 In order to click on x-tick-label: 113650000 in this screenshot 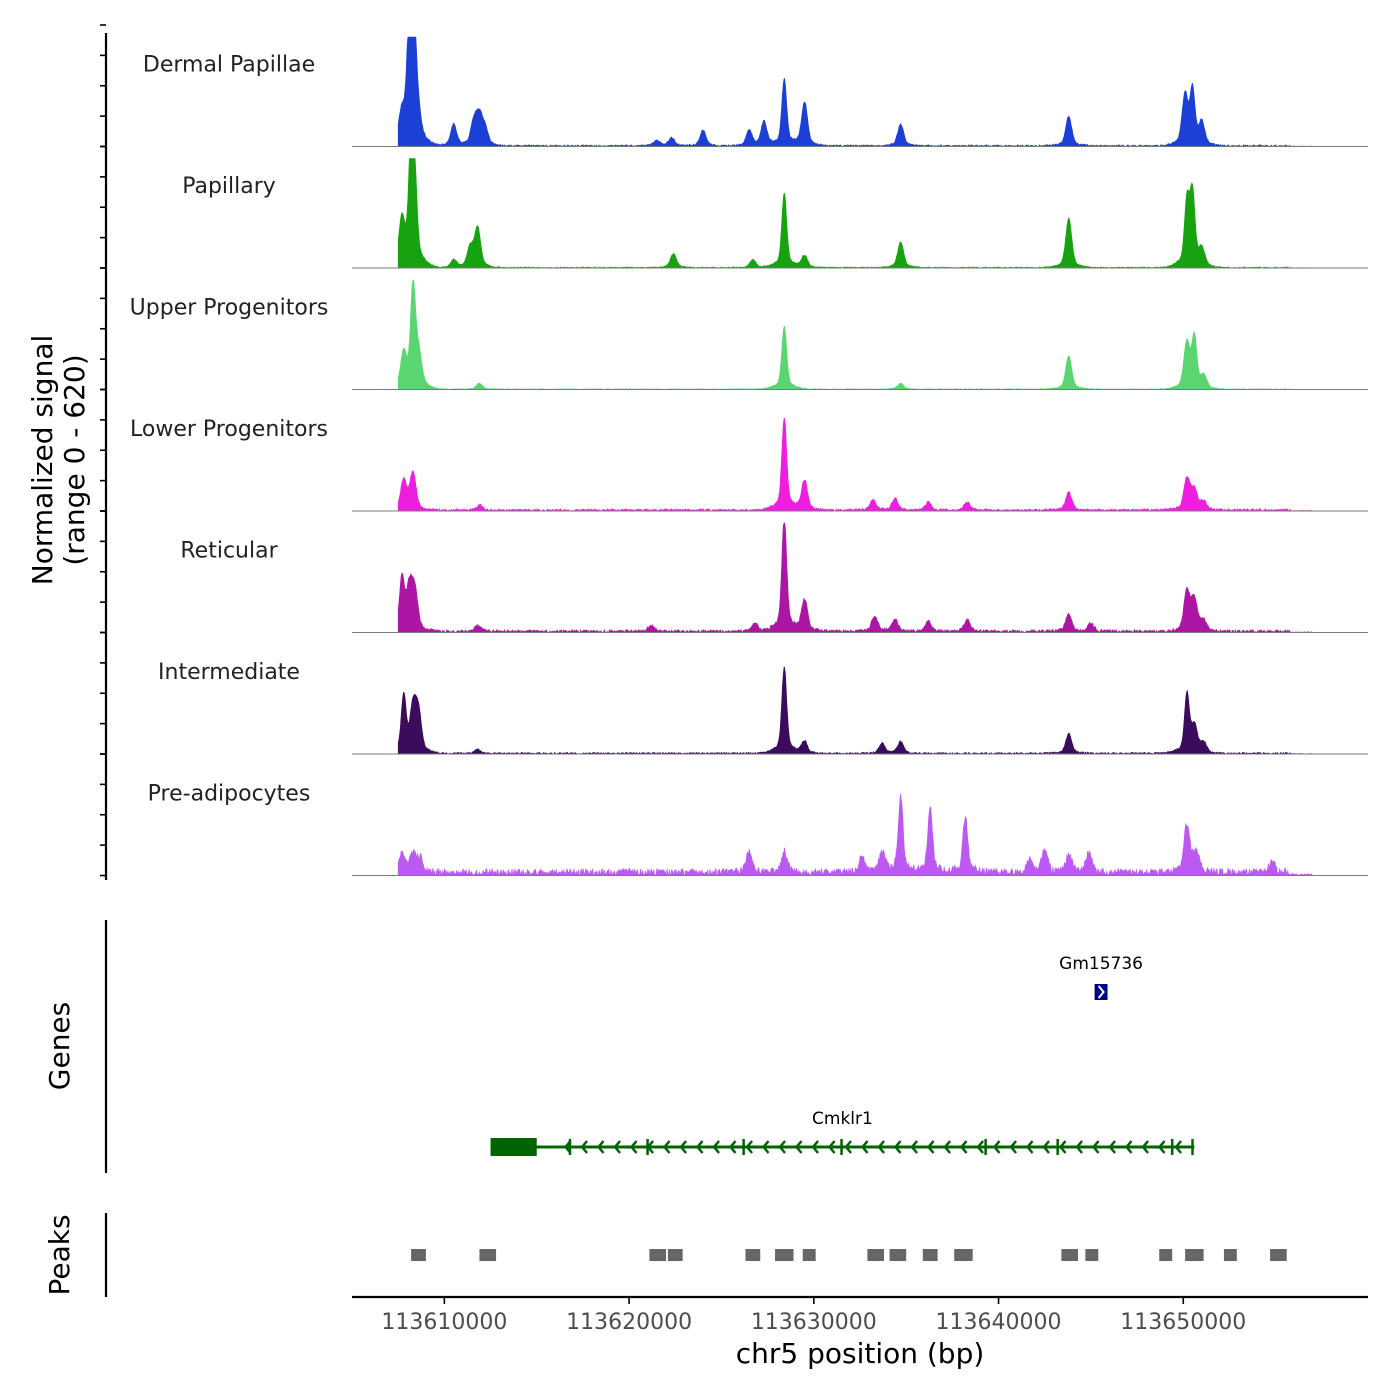, I will do `click(1183, 1322)`.